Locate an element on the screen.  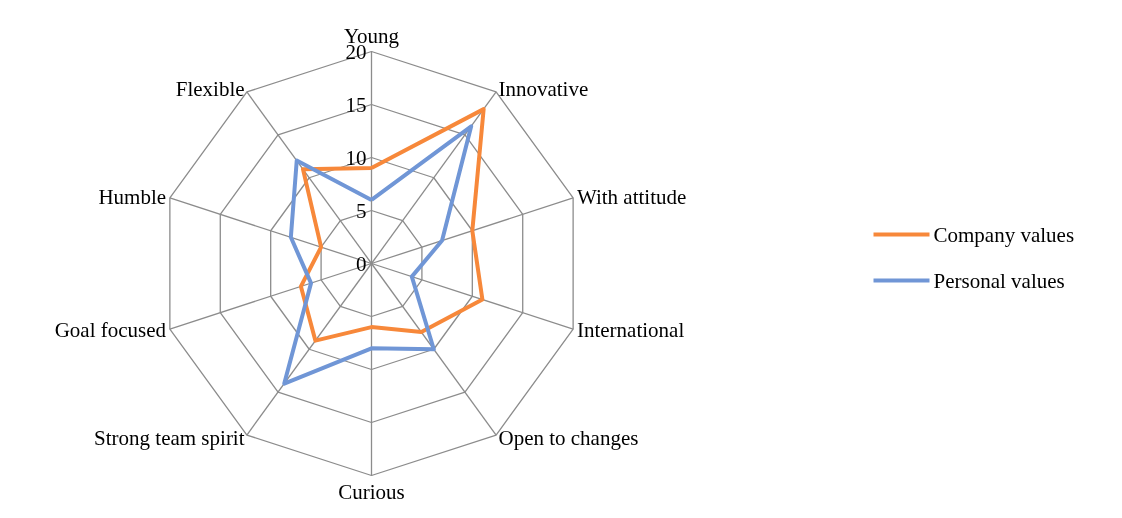
spoke-label: With attitude is located at coordinates (631, 196).